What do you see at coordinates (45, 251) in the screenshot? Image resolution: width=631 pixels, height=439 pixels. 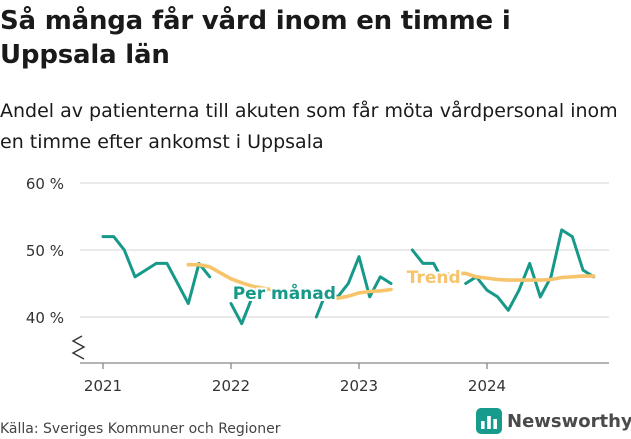 I see `y-tick-label: 50 %` at bounding box center [45, 251].